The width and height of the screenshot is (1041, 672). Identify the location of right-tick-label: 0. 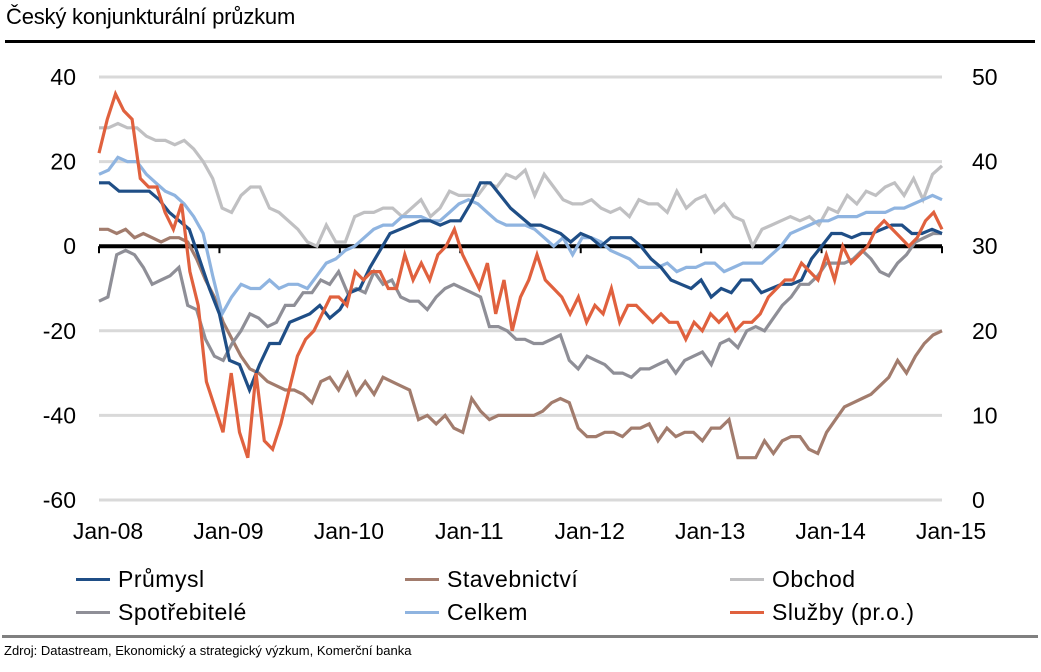
(978, 500).